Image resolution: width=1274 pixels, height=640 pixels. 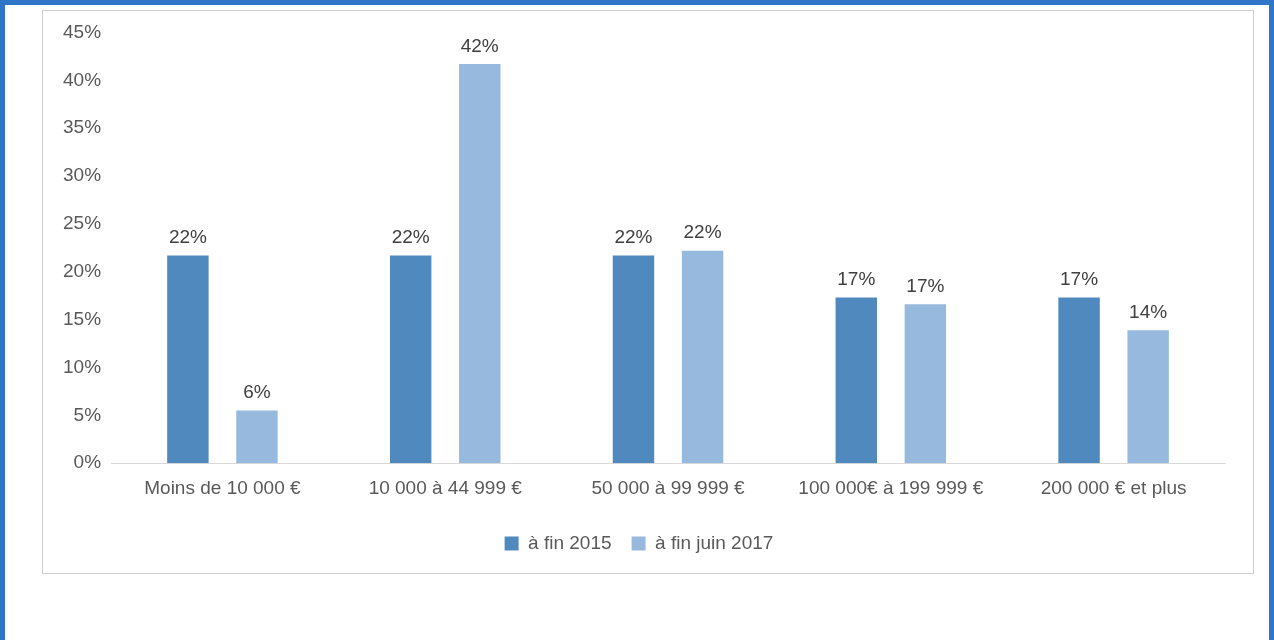 What do you see at coordinates (87, 414) in the screenshot?
I see `y-tick-label: 5%` at bounding box center [87, 414].